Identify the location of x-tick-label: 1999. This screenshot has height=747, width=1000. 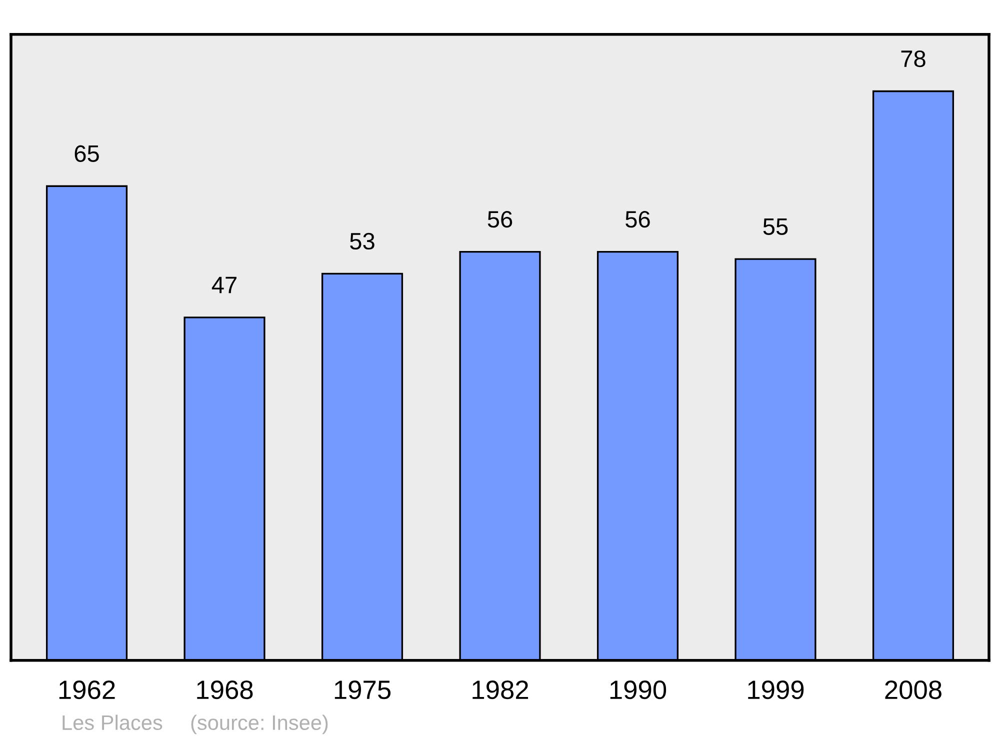
(776, 690).